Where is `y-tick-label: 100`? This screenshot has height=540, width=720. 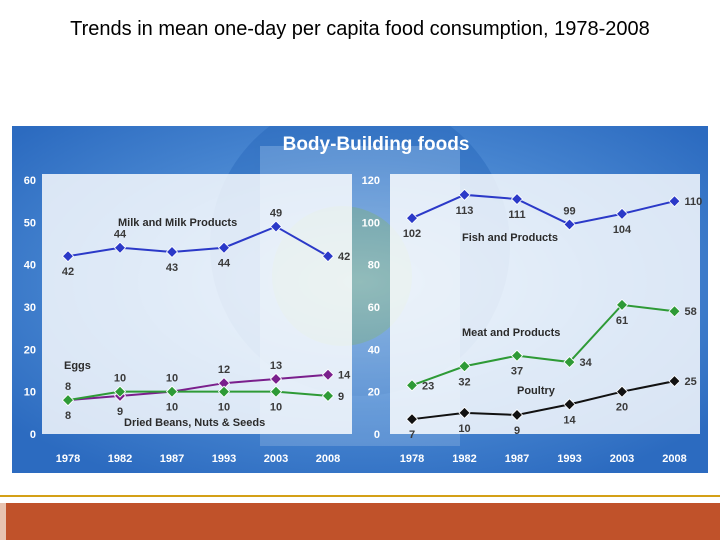
y-tick-label: 100 is located at coordinates (371, 223).